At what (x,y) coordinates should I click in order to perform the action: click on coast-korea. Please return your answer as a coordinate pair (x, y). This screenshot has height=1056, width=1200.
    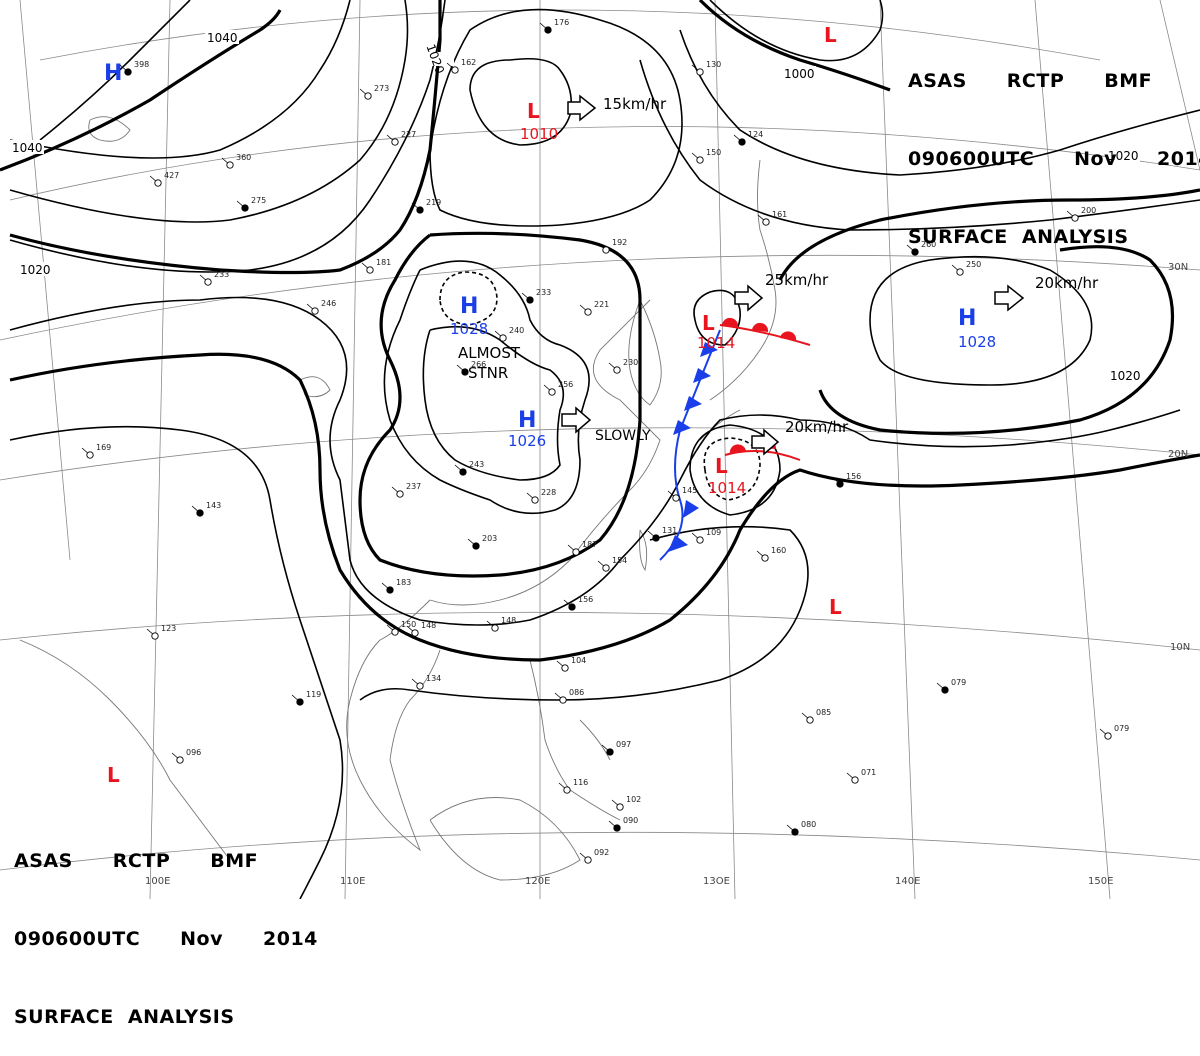
    Looking at the image, I should click on (645, 352).